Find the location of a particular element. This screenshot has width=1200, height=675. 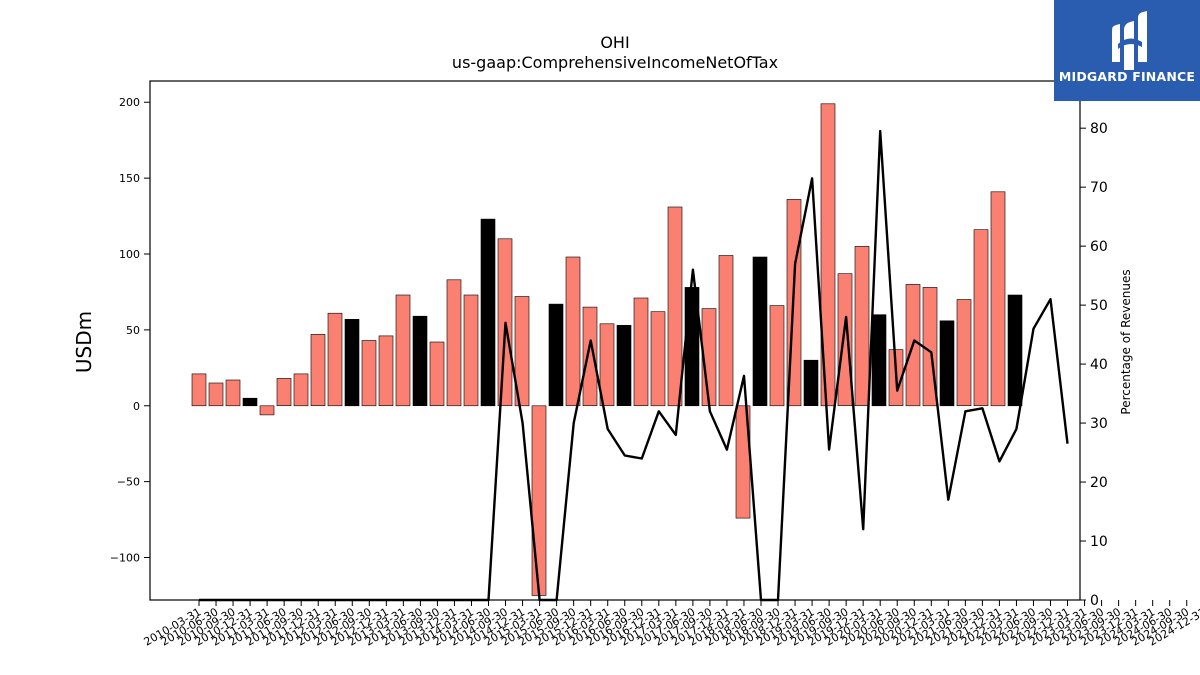

y2-tick-label: 80 is located at coordinates (1099, 129).